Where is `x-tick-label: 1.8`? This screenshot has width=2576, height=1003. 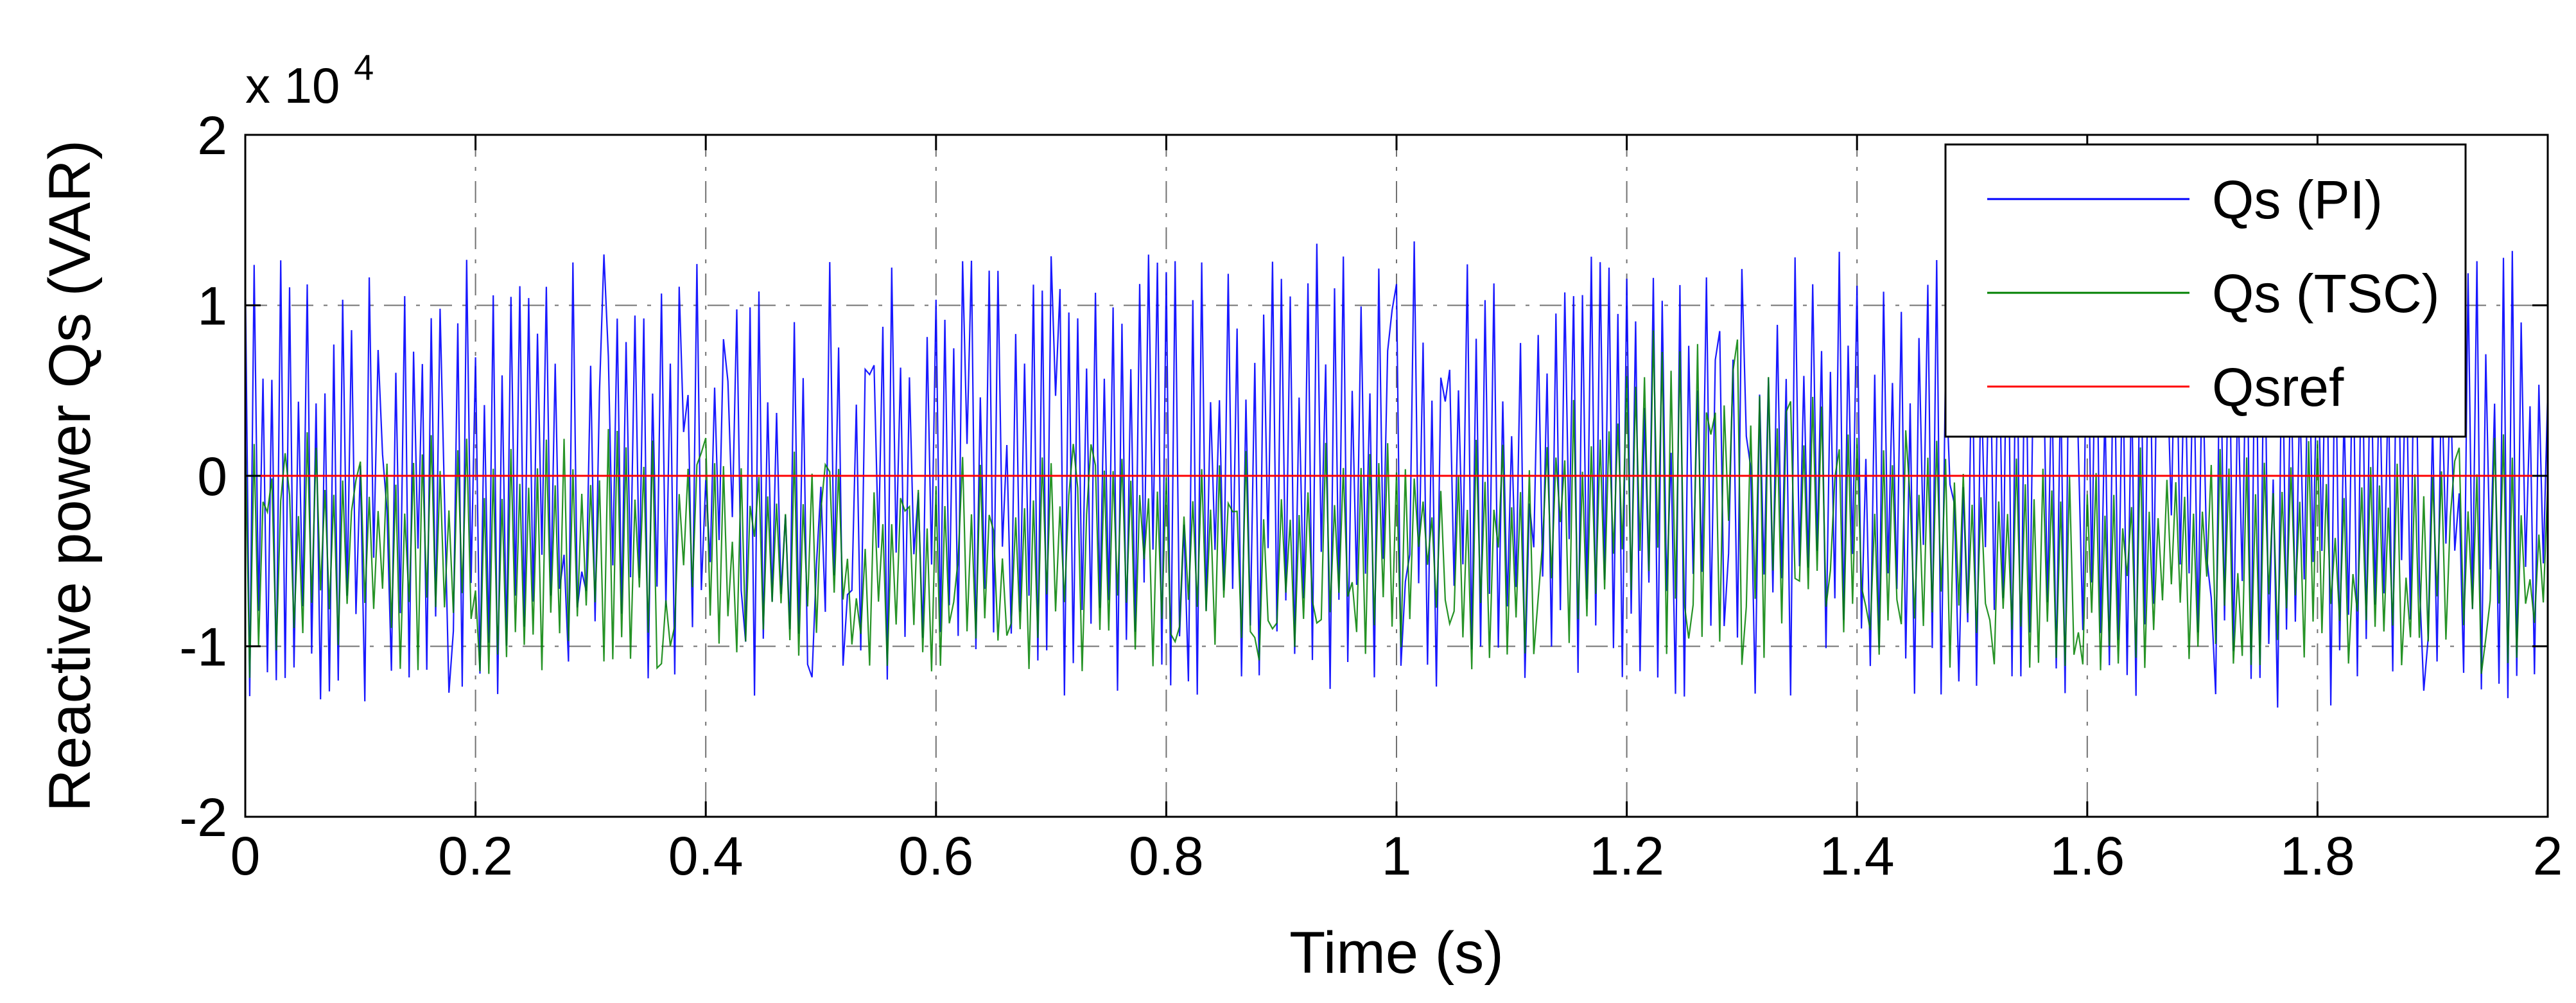 x-tick-label: 1.8 is located at coordinates (2317, 856).